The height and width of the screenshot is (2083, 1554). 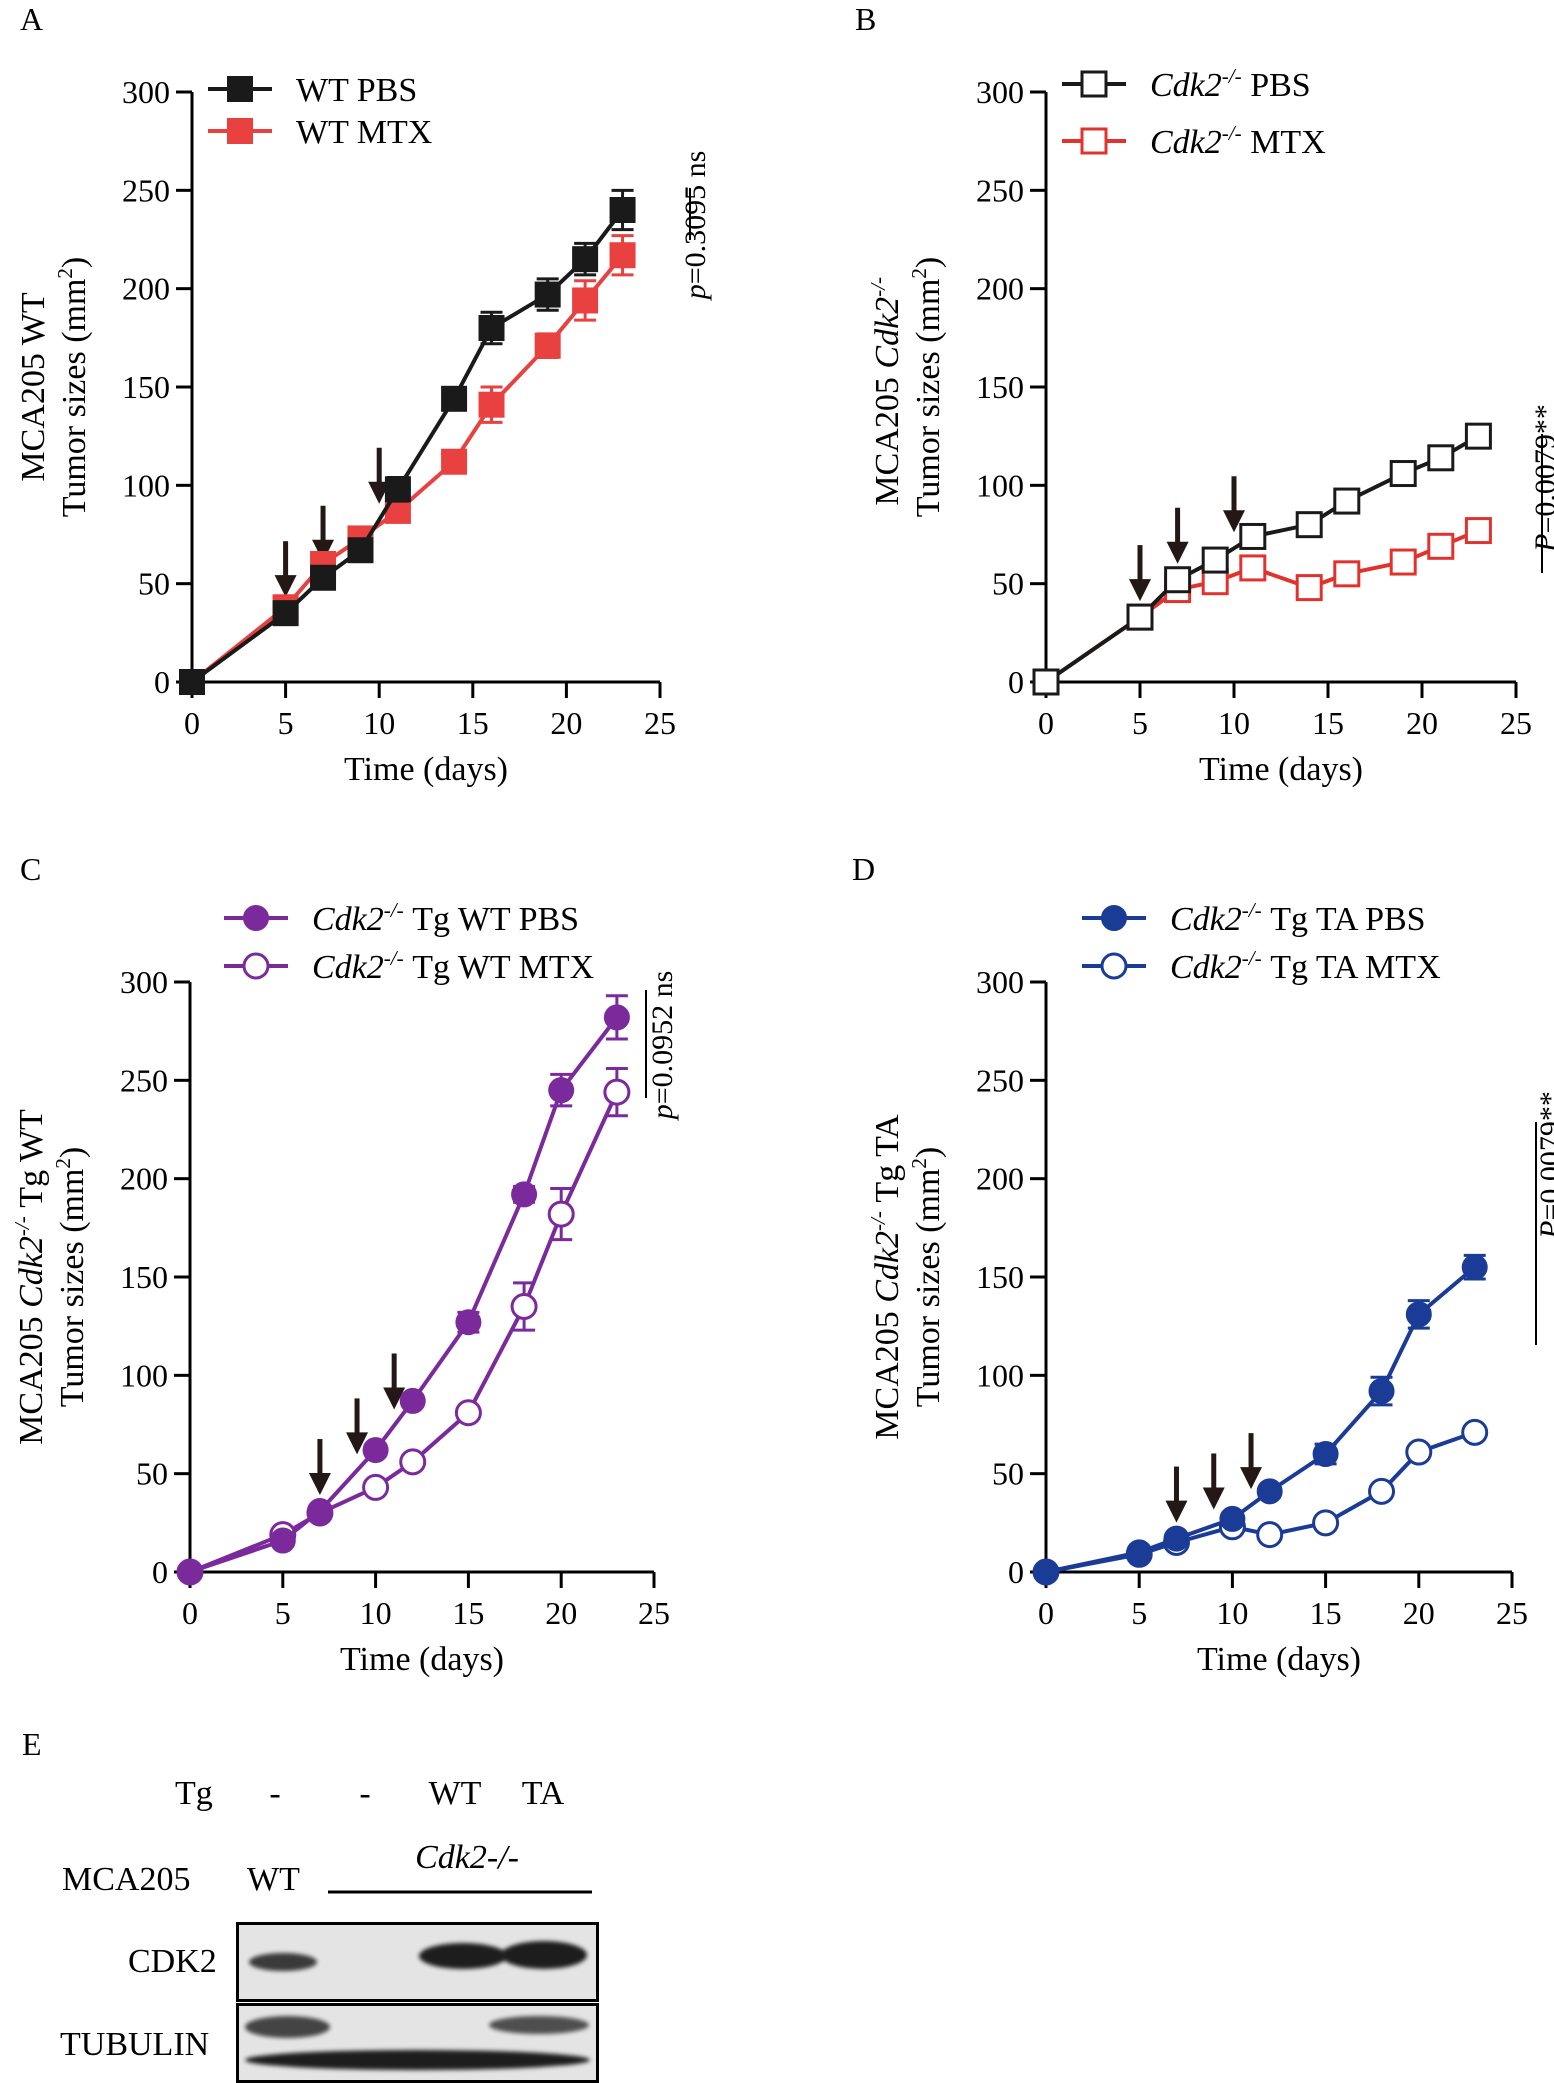 What do you see at coordinates (30, 869) in the screenshot?
I see `panel-letter: C` at bounding box center [30, 869].